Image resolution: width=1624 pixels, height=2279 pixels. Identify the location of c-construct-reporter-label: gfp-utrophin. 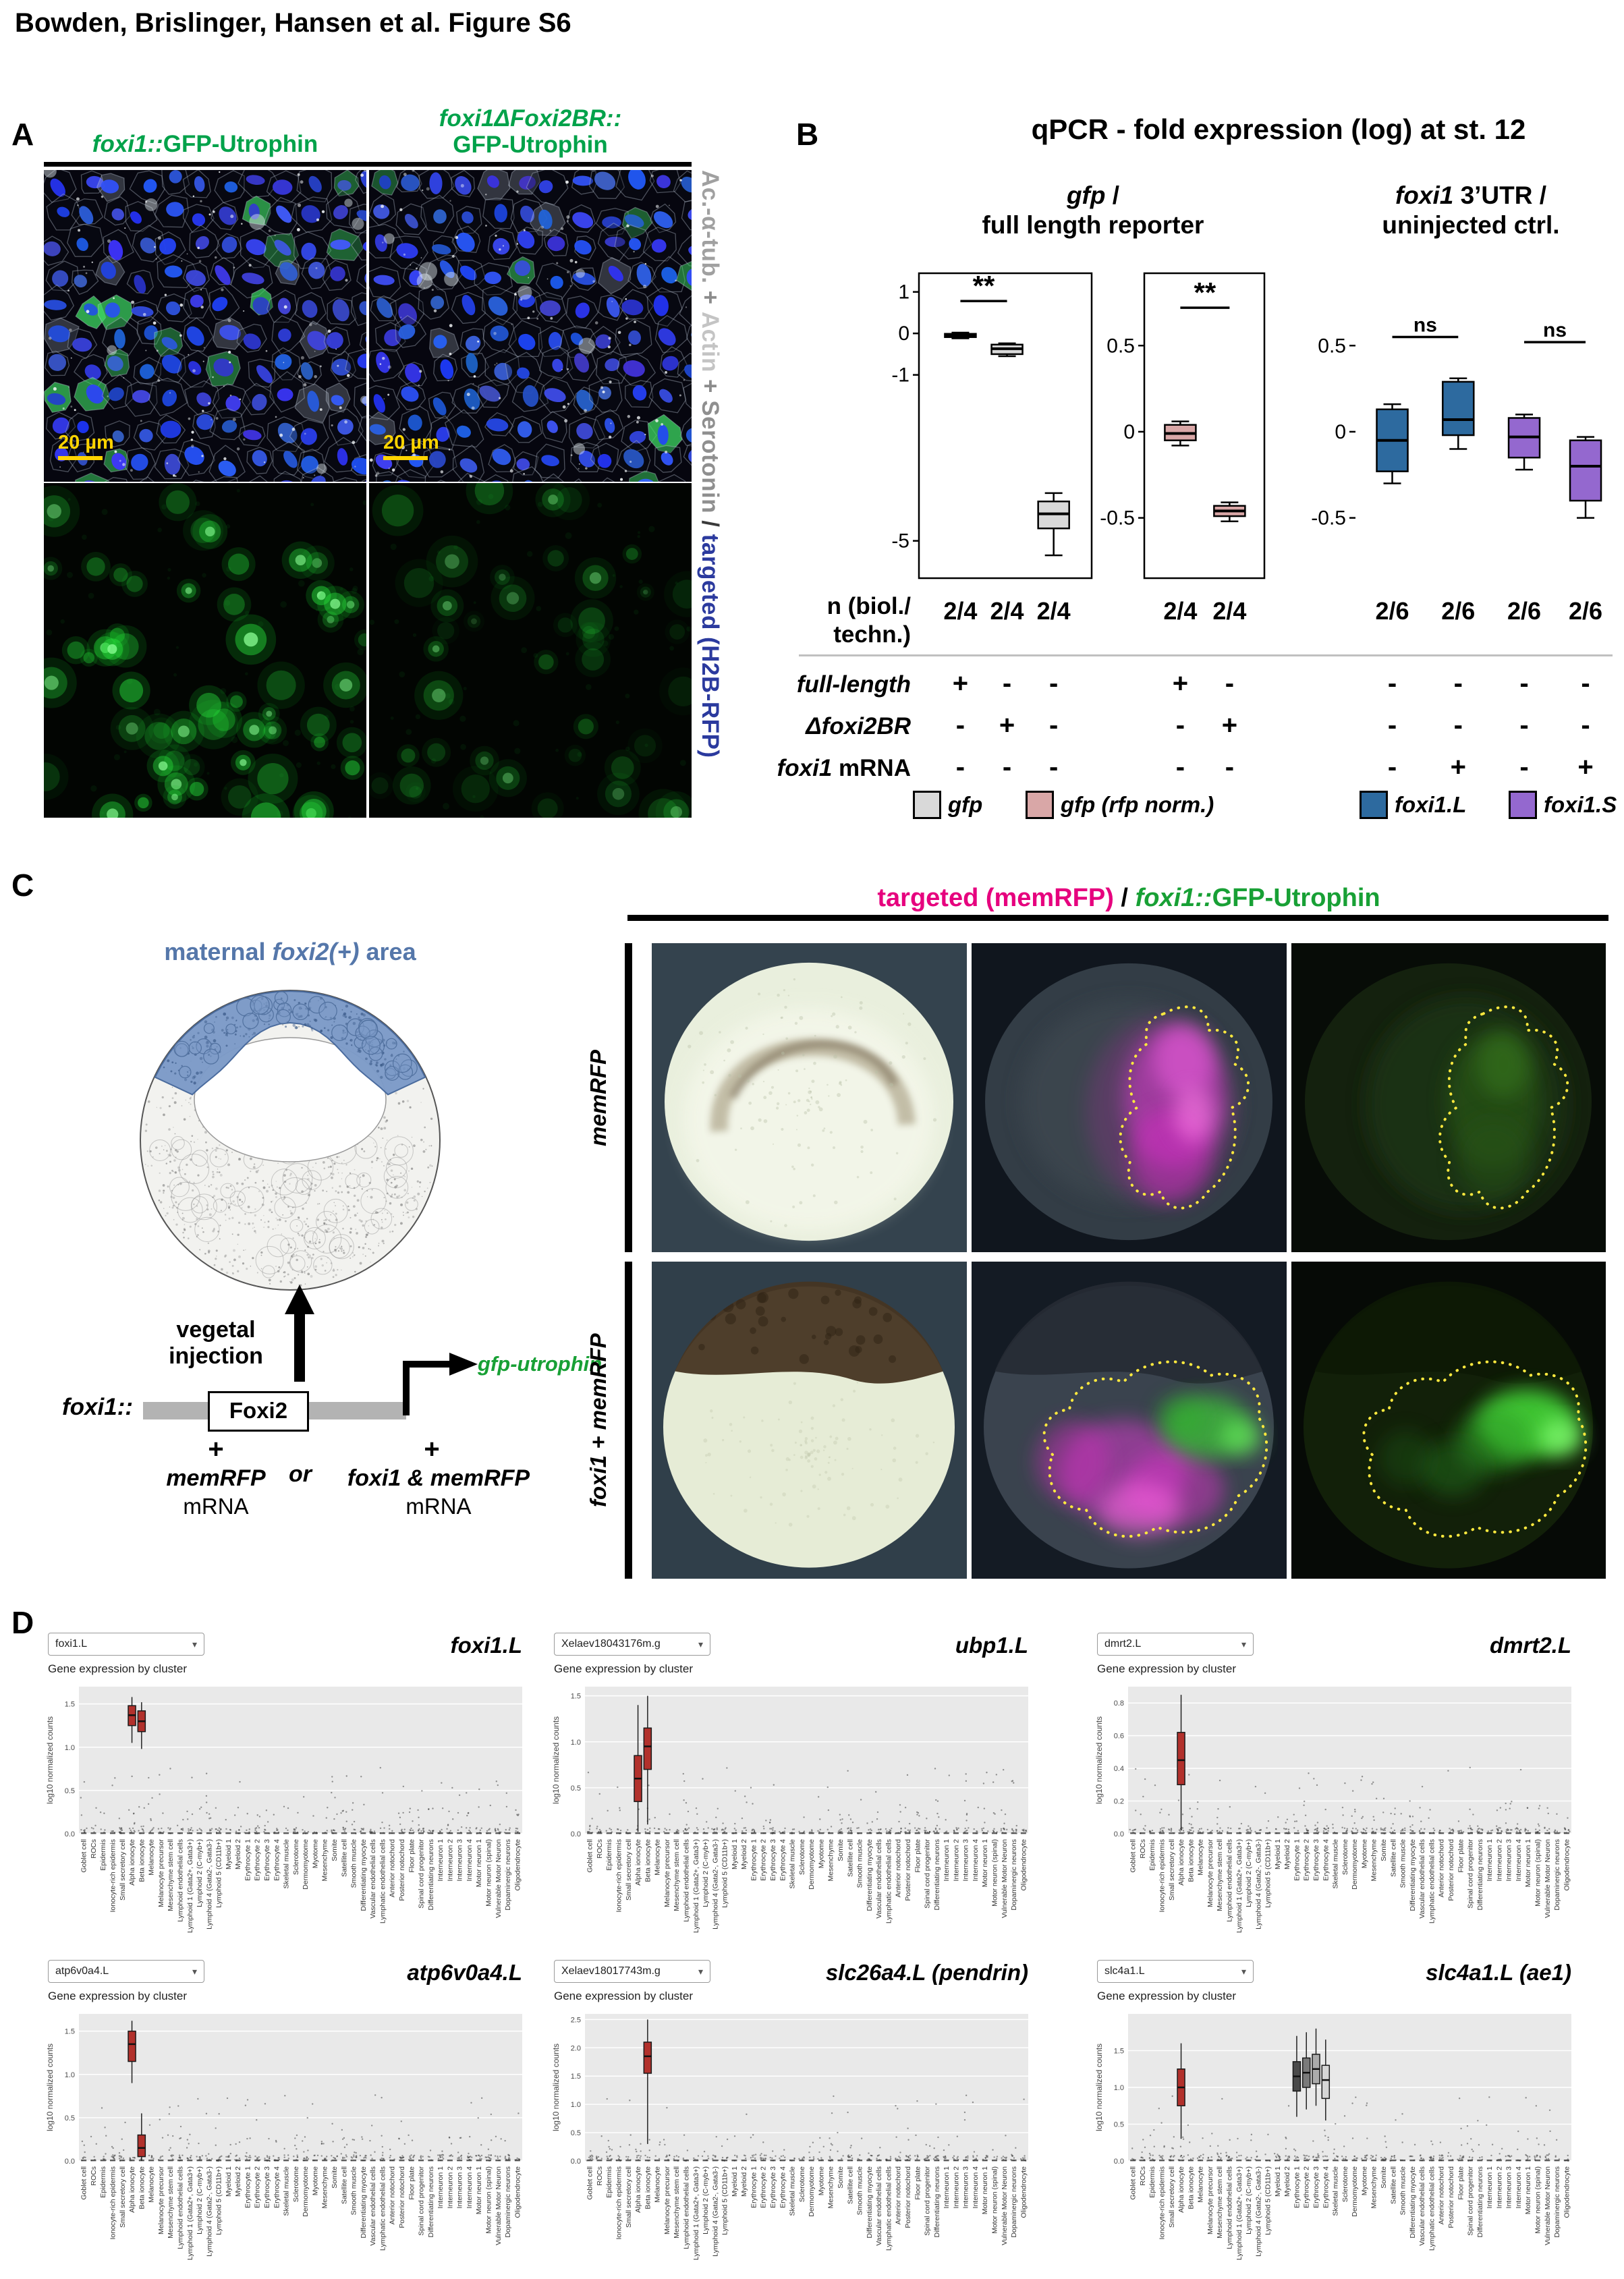
(540, 1364).